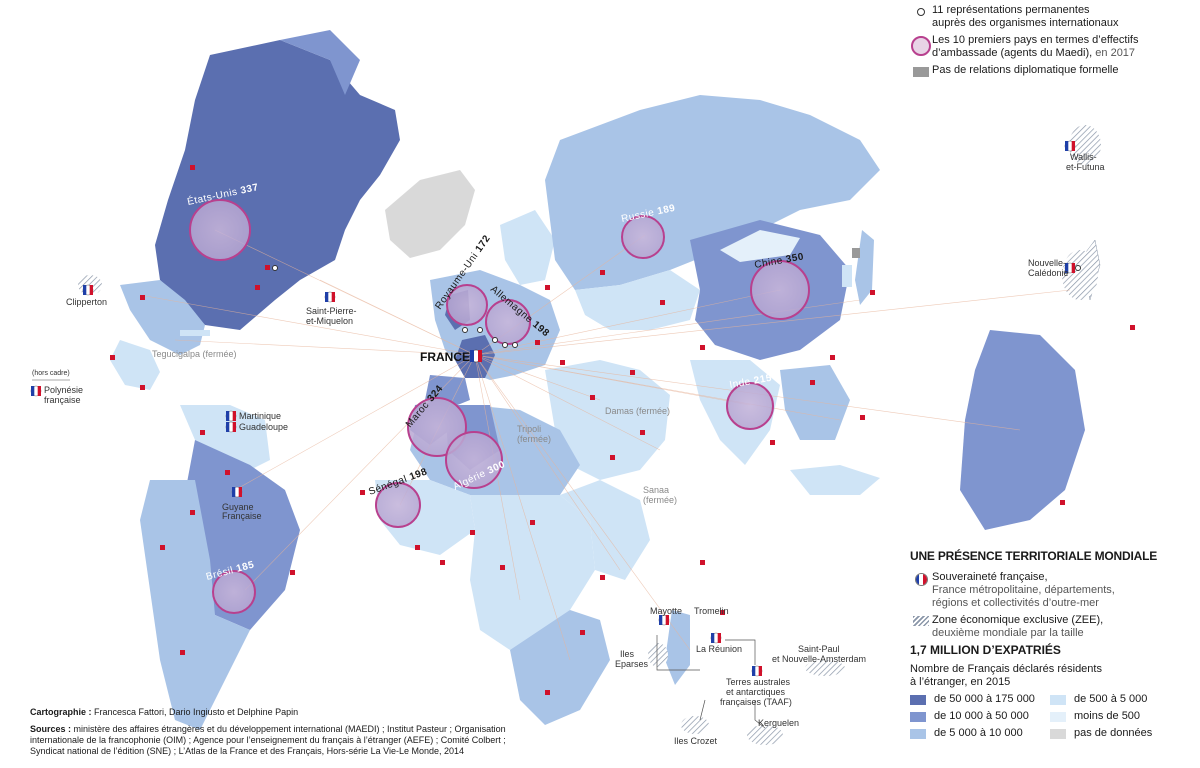 Image resolution: width=1200 pixels, height=768 pixels. I want to click on scale-item: de 50 000 à 175 000, so click(980, 699).